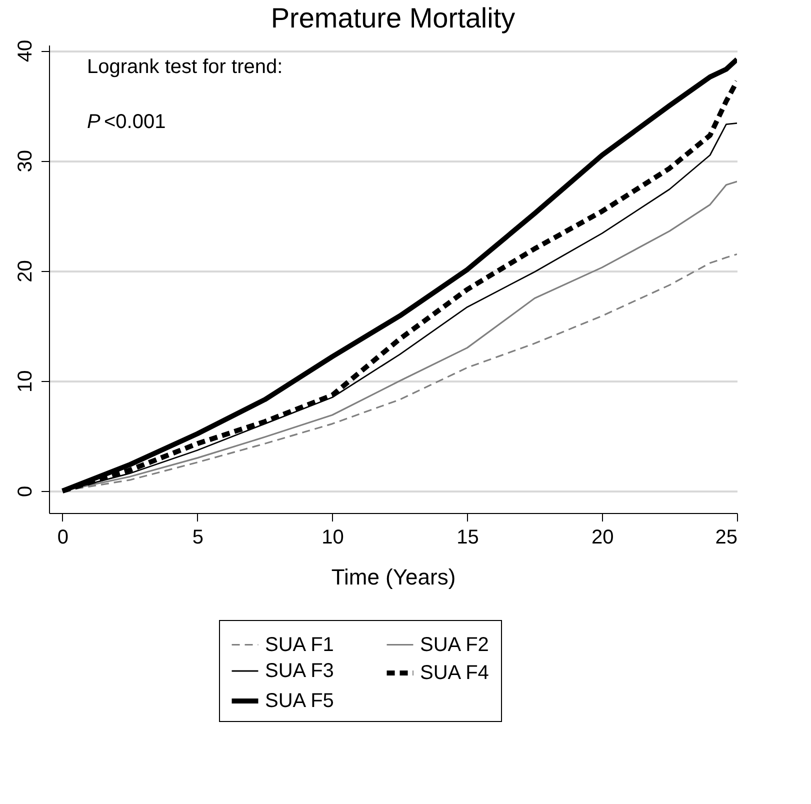 This screenshot has width=811, height=804. I want to click on x-tick-label: 0, so click(63, 537).